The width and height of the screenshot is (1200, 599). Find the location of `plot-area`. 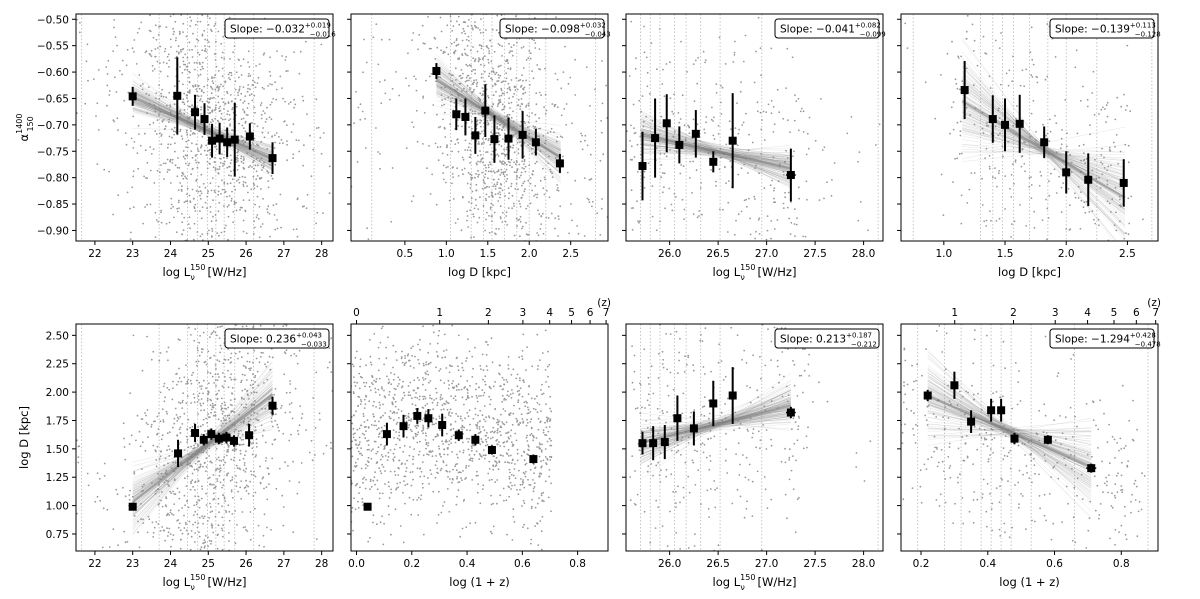

plot-area is located at coordinates (1028, 135).